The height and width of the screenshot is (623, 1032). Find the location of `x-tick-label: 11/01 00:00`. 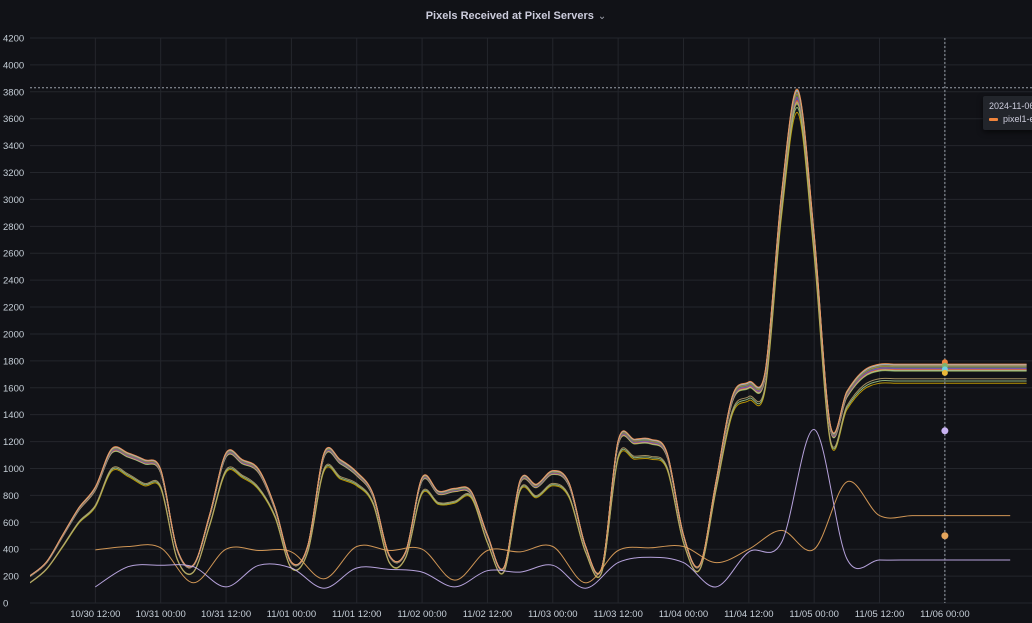

x-tick-label: 11/01 00:00 is located at coordinates (291, 614).